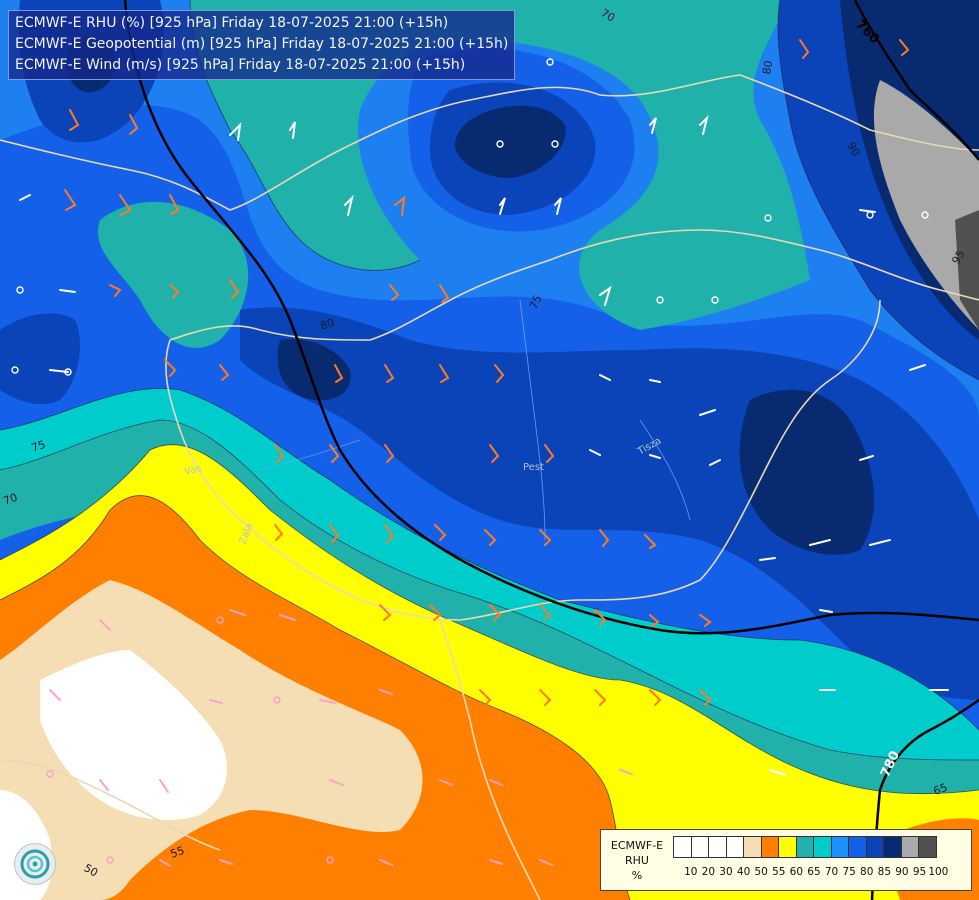 This screenshot has width=979, height=900. Describe the element at coordinates (134, 735) in the screenshot. I see `rhu-area-50-a` at that location.